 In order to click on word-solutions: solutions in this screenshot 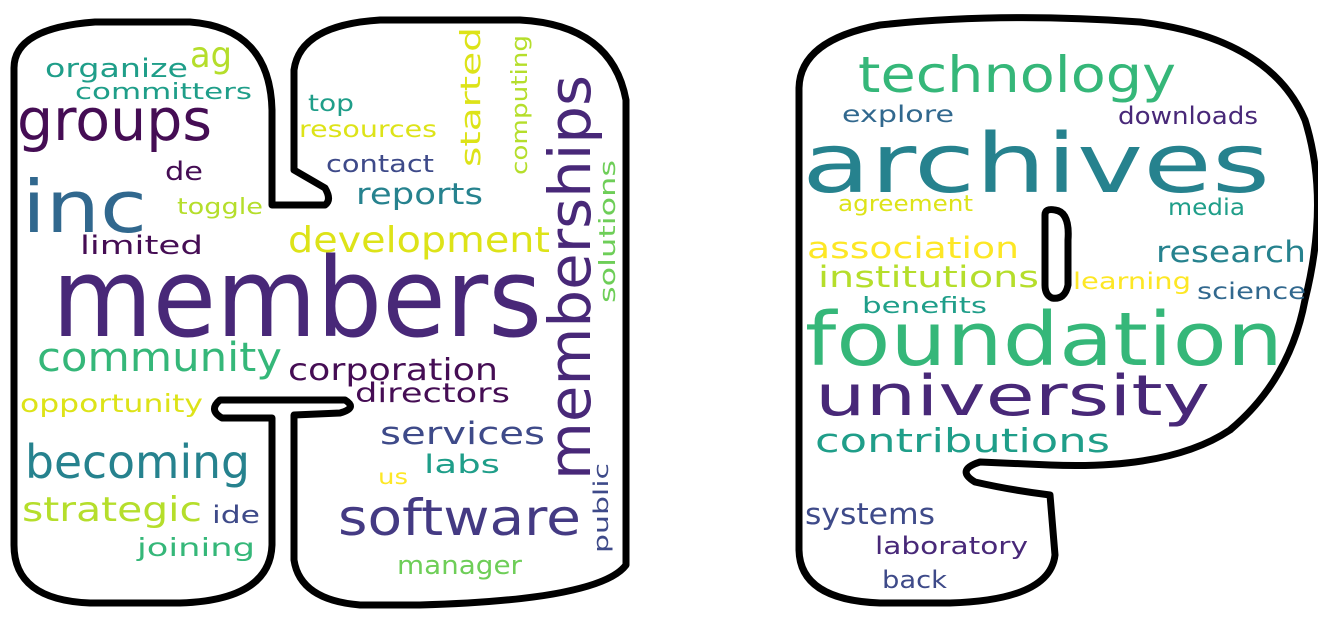, I will do `click(608, 231)`.